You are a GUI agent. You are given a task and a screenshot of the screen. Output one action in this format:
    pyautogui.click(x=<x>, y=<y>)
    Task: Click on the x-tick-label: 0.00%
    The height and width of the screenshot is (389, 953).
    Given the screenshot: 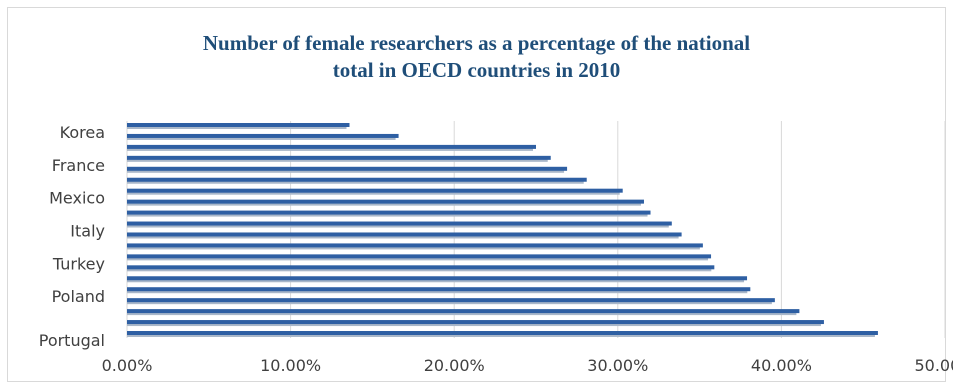 What is the action you would take?
    pyautogui.click(x=127, y=365)
    